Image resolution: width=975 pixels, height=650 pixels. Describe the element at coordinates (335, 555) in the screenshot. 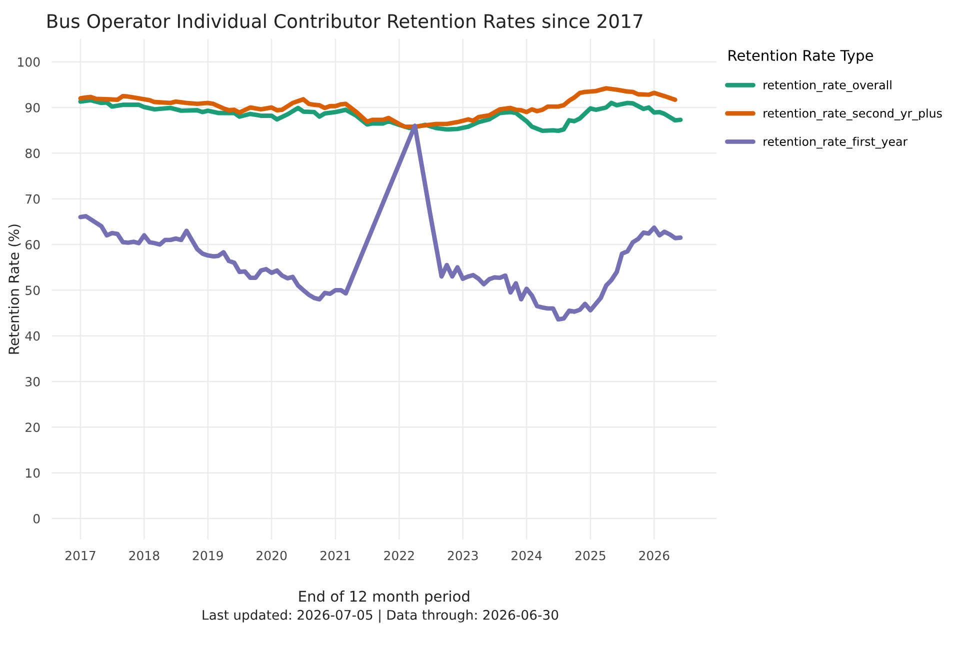

I see `x-tick-label: 2021` at that location.